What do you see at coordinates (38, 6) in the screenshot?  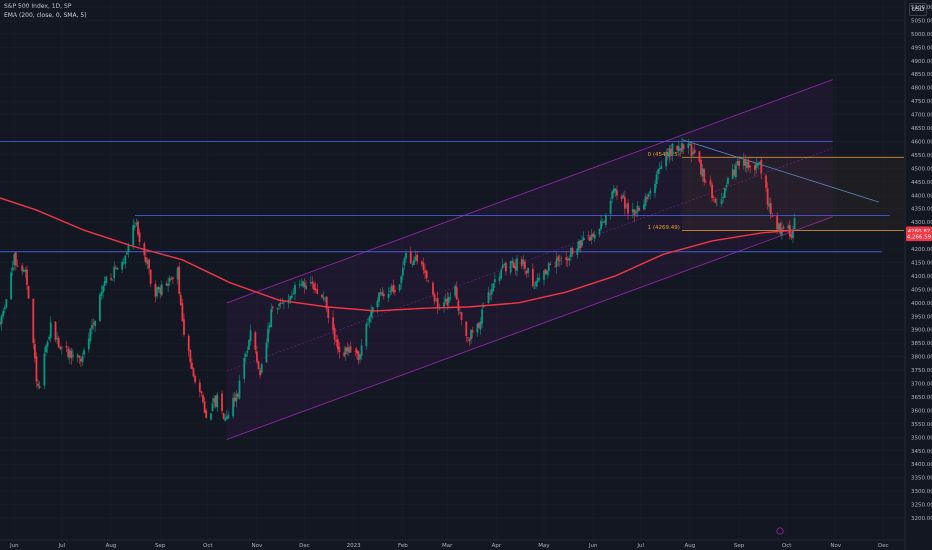 I see `symbol-title: S&P 500 Index, 1D, SP` at bounding box center [38, 6].